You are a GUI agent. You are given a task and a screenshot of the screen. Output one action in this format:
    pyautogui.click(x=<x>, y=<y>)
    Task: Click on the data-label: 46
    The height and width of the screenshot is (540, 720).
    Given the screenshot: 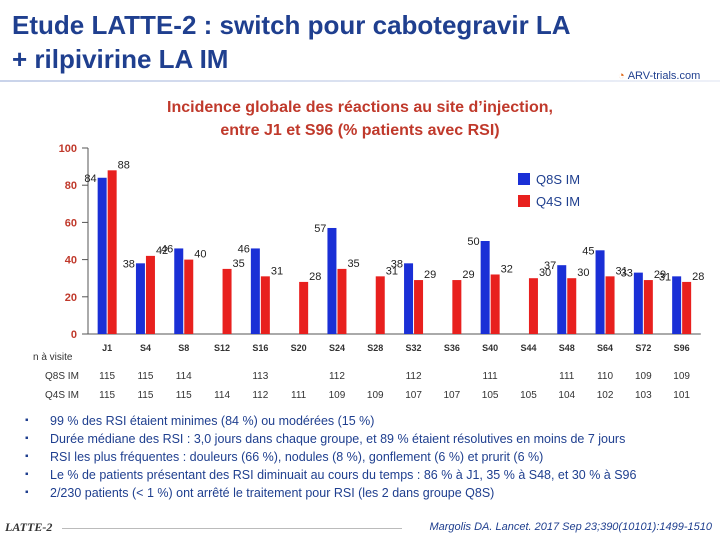 What is the action you would take?
    pyautogui.click(x=244, y=249)
    